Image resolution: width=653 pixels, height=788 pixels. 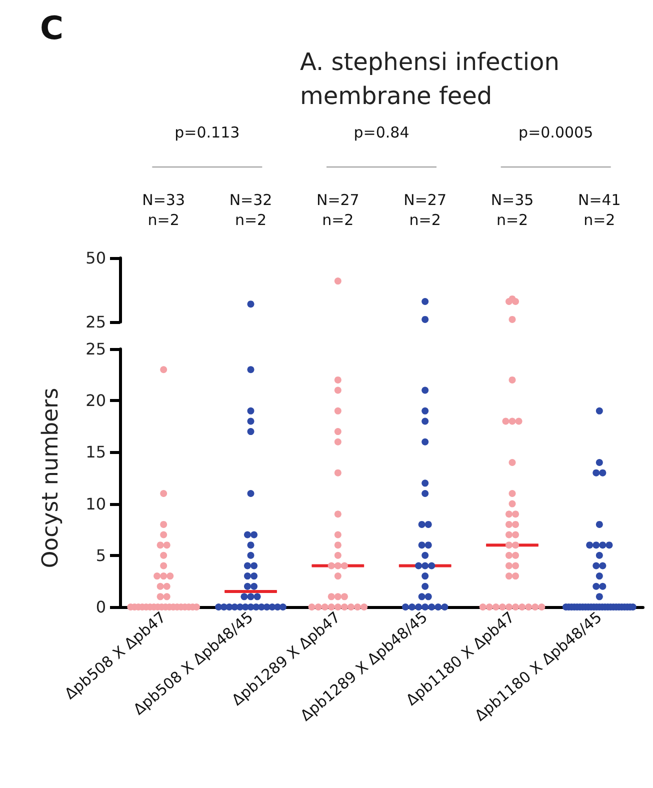 I want to click on text: N=33 n=2, so click(x=164, y=210).